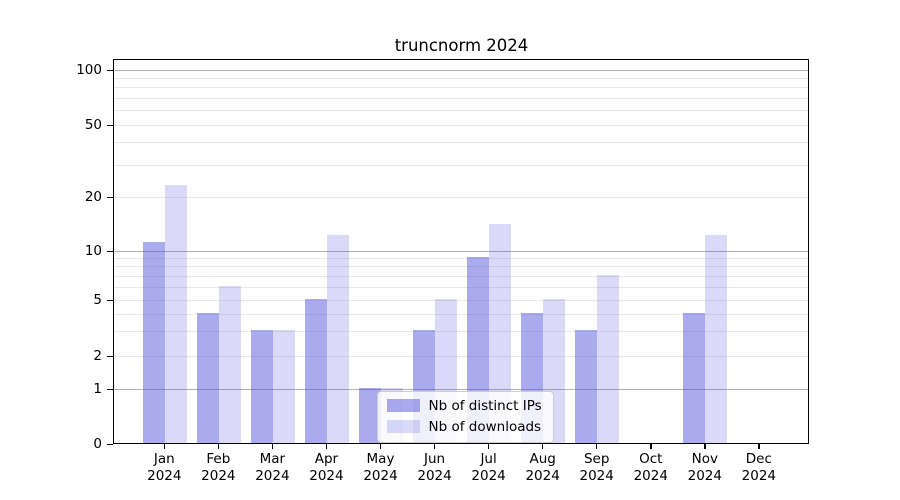  I want to click on legend-label-distinct-ips: Nb of distinct IPs, so click(485, 405).